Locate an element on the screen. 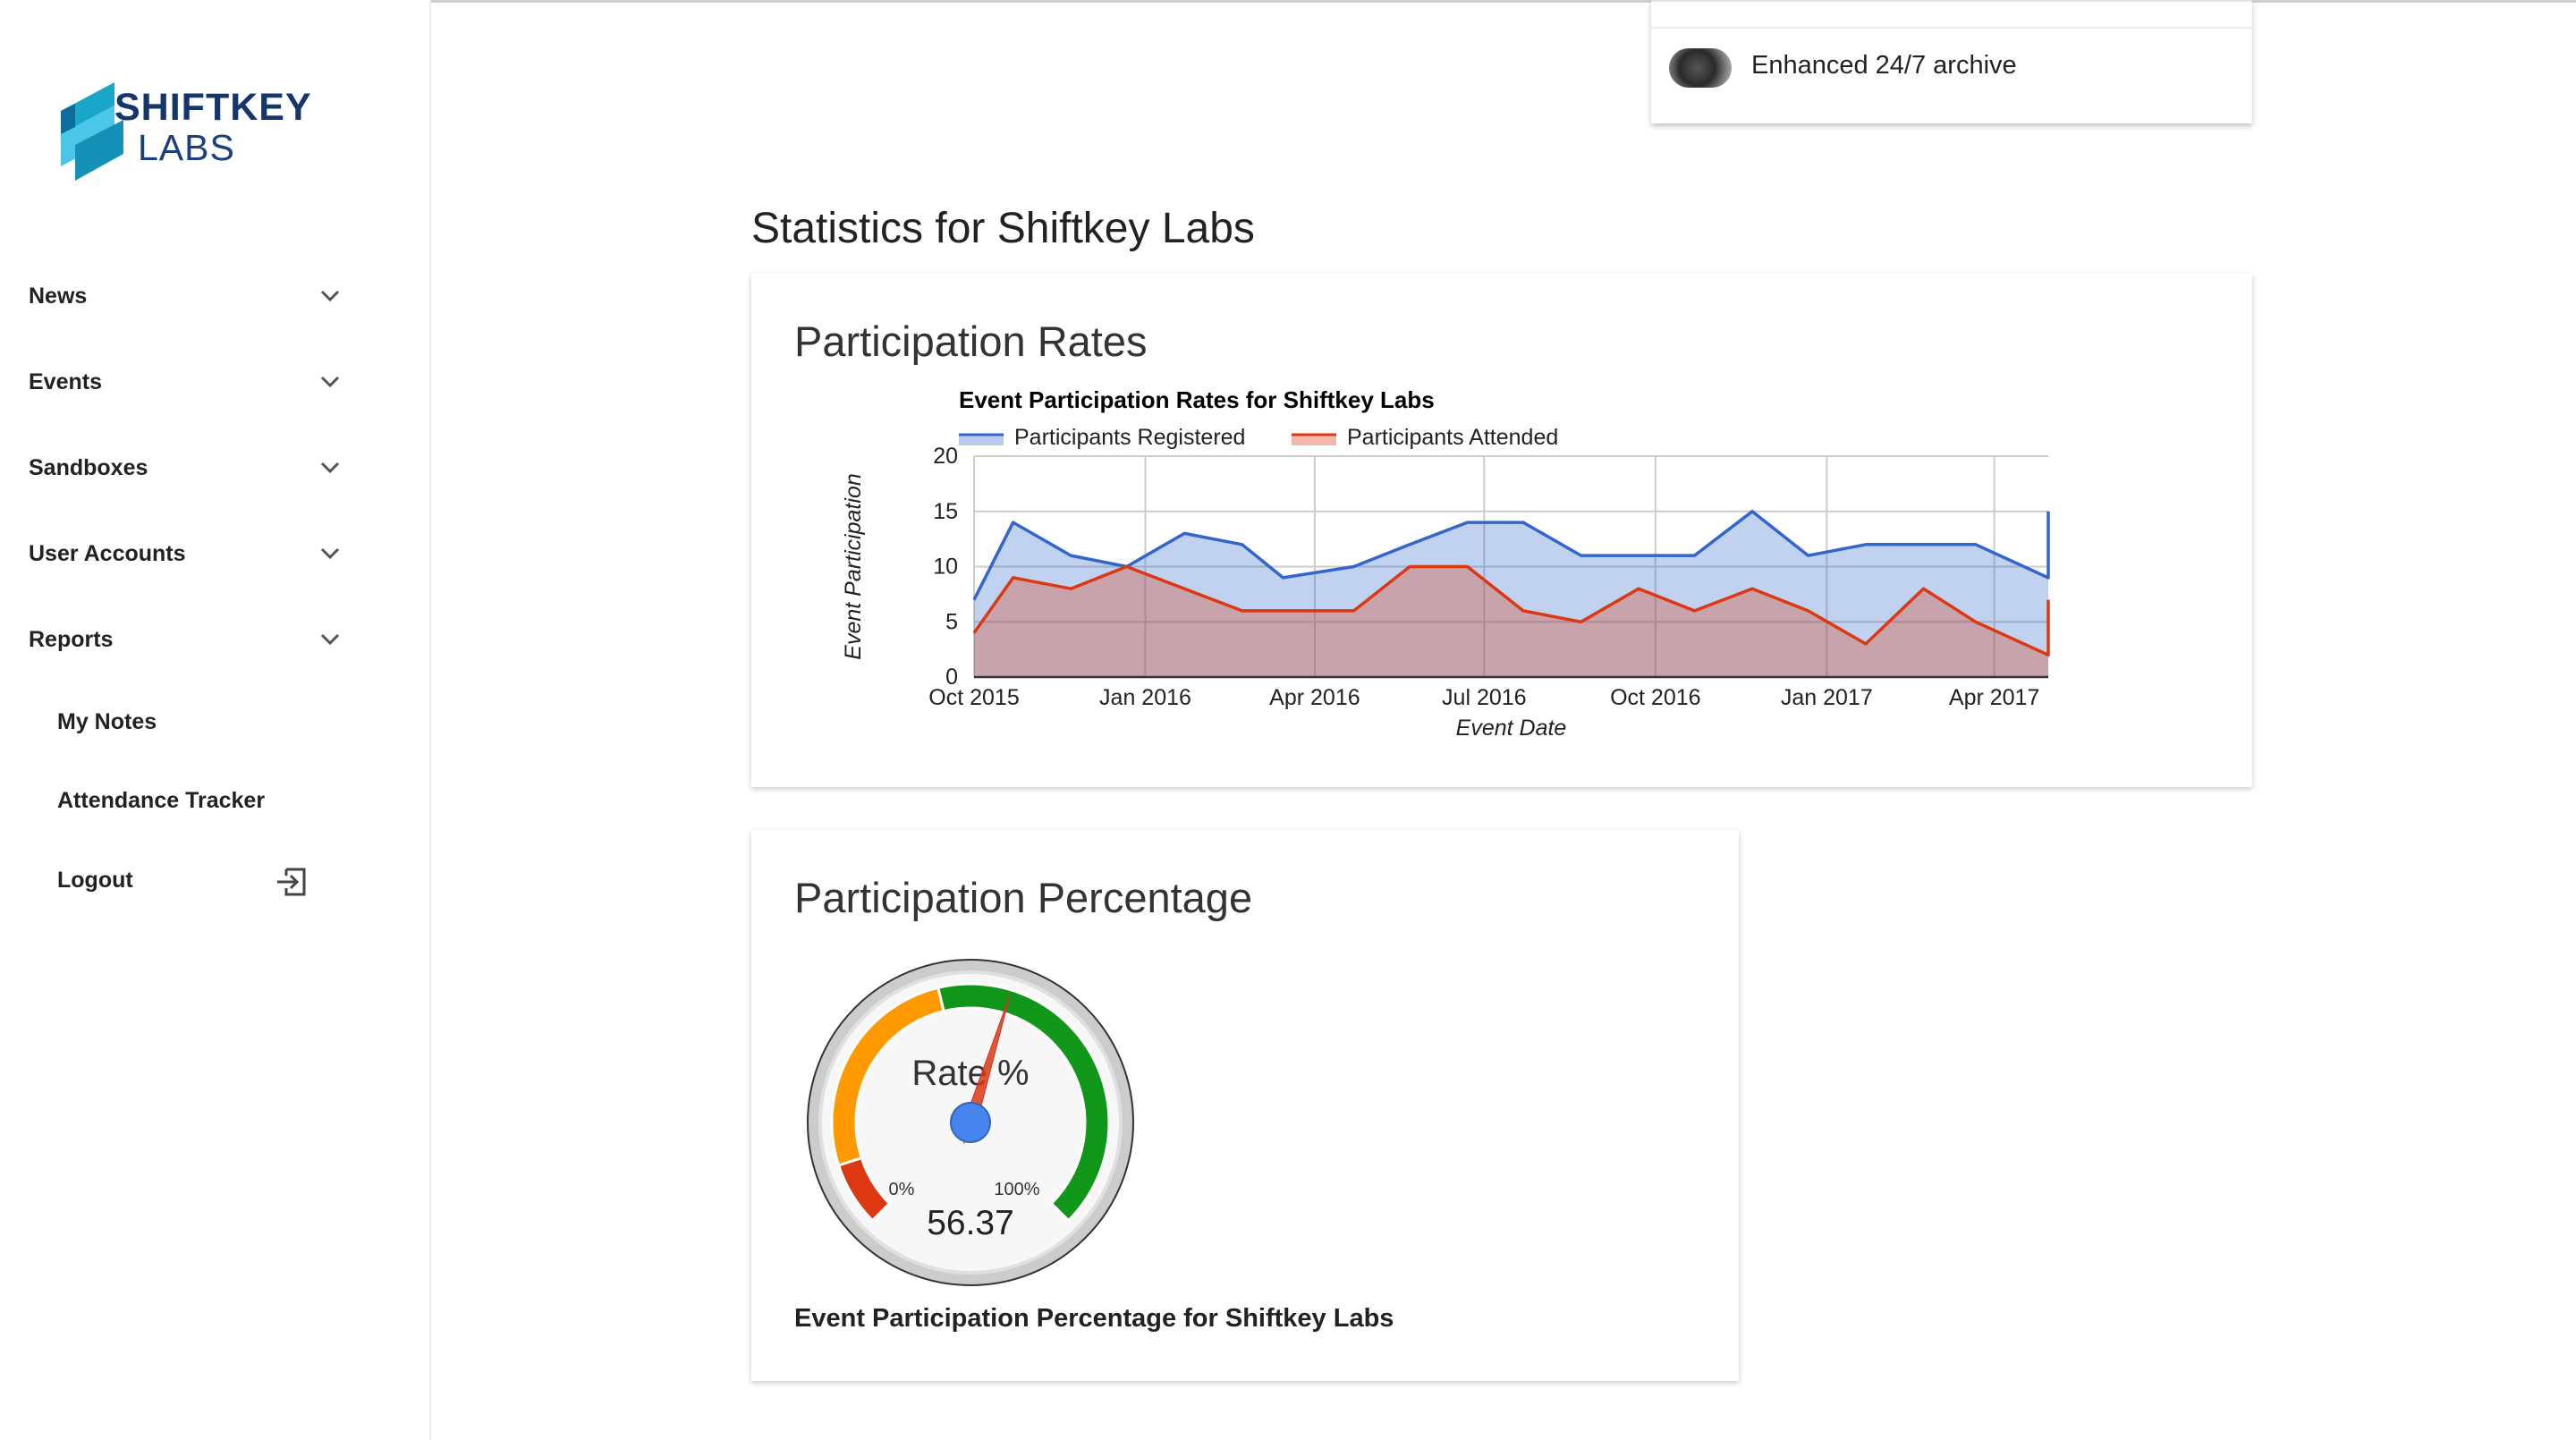 Image resolution: width=2576 pixels, height=1440 pixels. gauge-needle-hub is located at coordinates (970, 1122).